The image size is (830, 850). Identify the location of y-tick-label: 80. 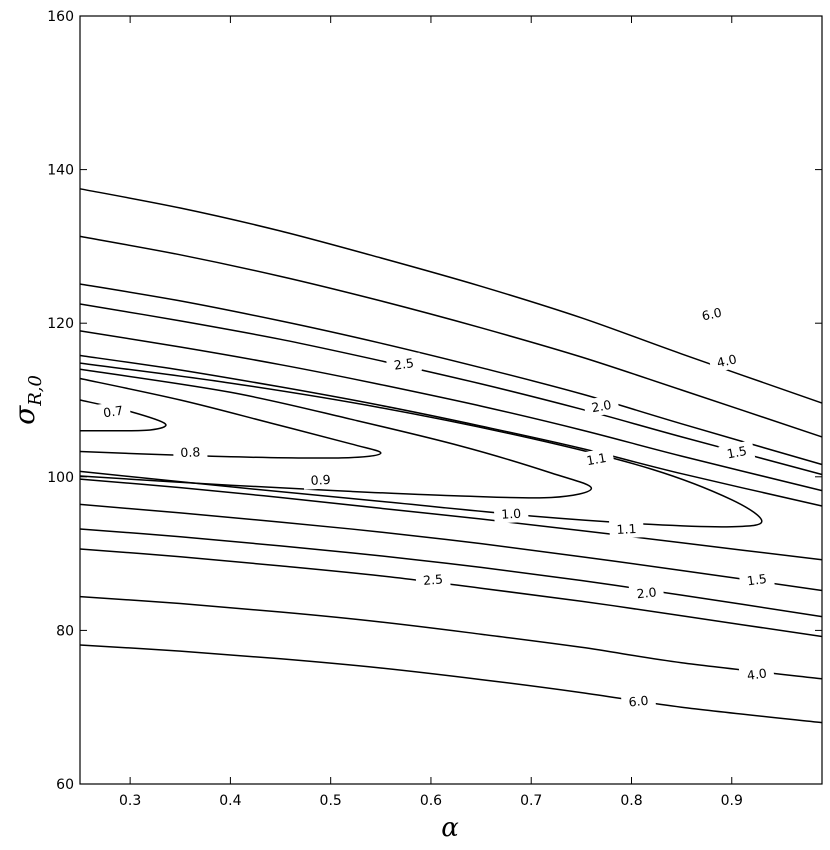
(65, 631).